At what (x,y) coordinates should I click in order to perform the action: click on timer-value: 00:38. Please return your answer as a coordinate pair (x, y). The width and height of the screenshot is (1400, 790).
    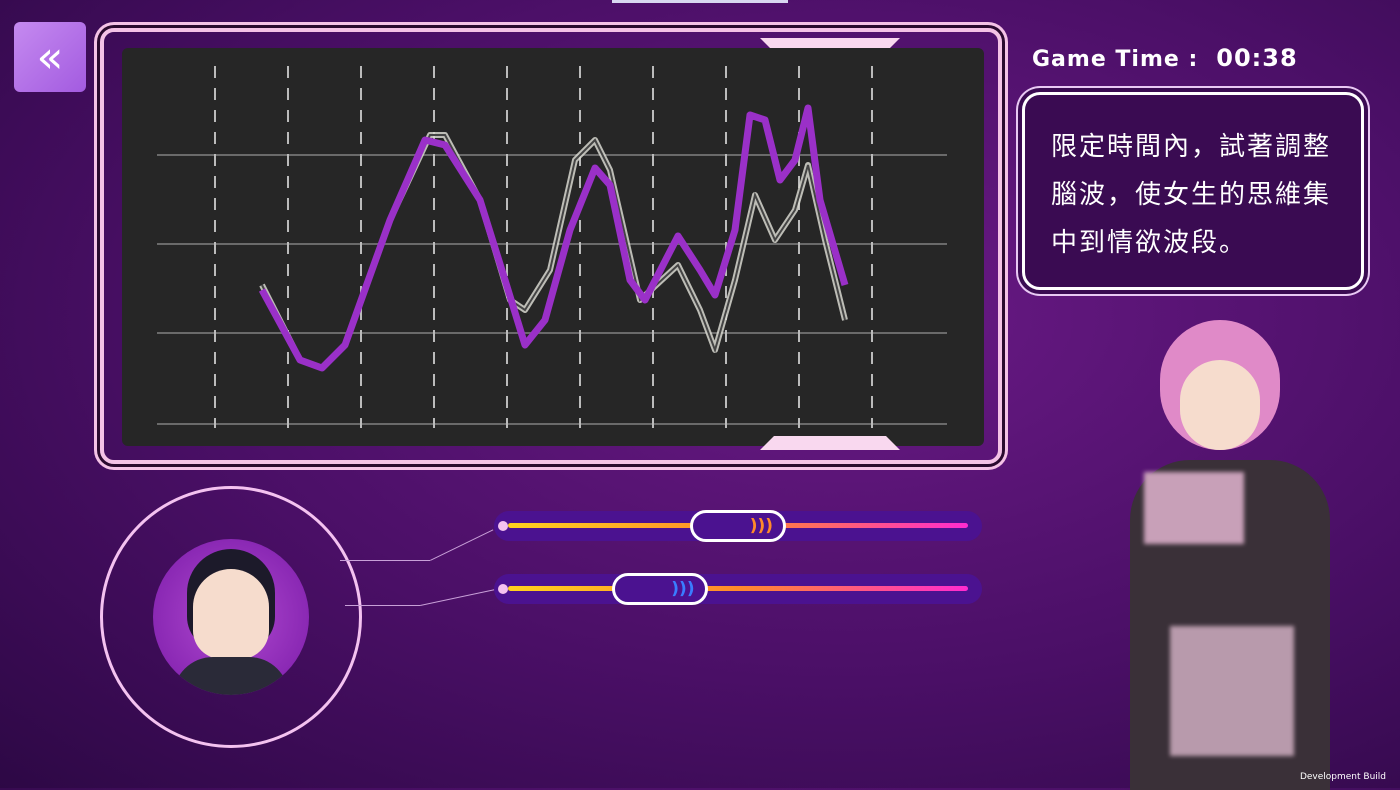
    Looking at the image, I should click on (1257, 58).